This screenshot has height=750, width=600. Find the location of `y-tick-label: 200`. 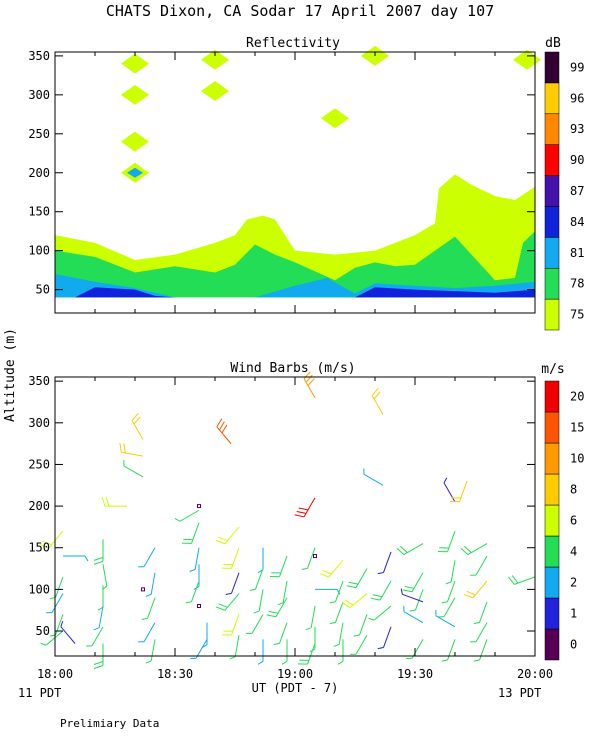

y-tick-label: 200 is located at coordinates (39, 173).